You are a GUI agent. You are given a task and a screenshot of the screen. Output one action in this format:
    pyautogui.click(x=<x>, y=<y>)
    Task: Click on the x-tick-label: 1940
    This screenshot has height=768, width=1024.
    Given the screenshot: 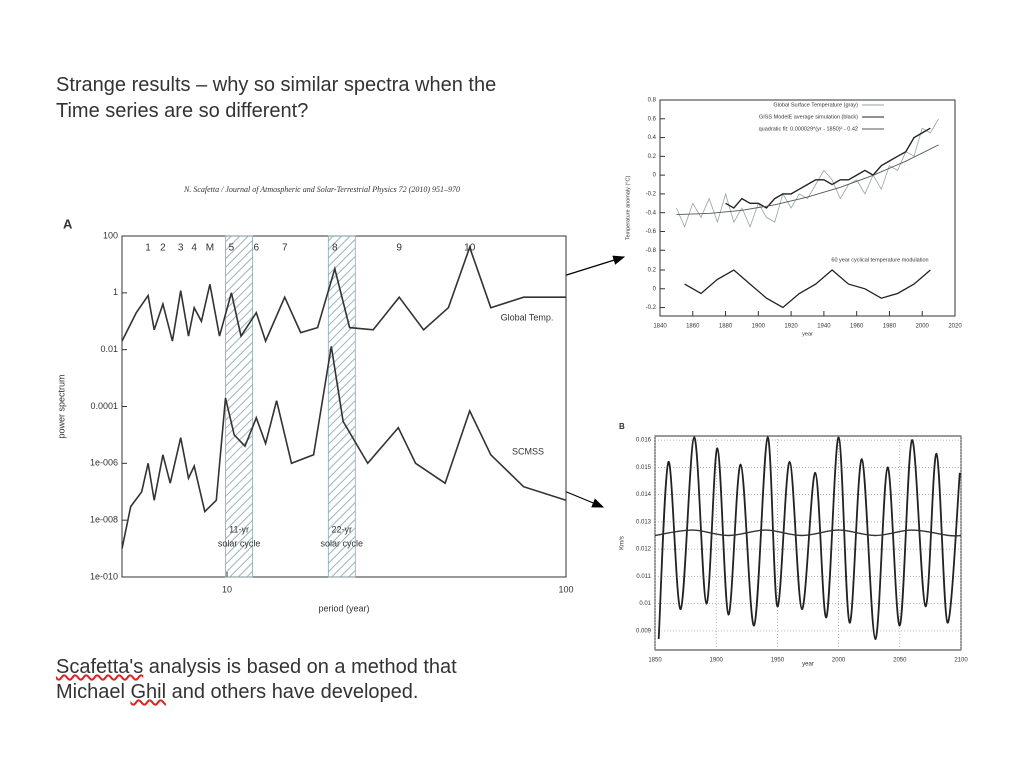 What is the action you would take?
    pyautogui.click(x=824, y=327)
    